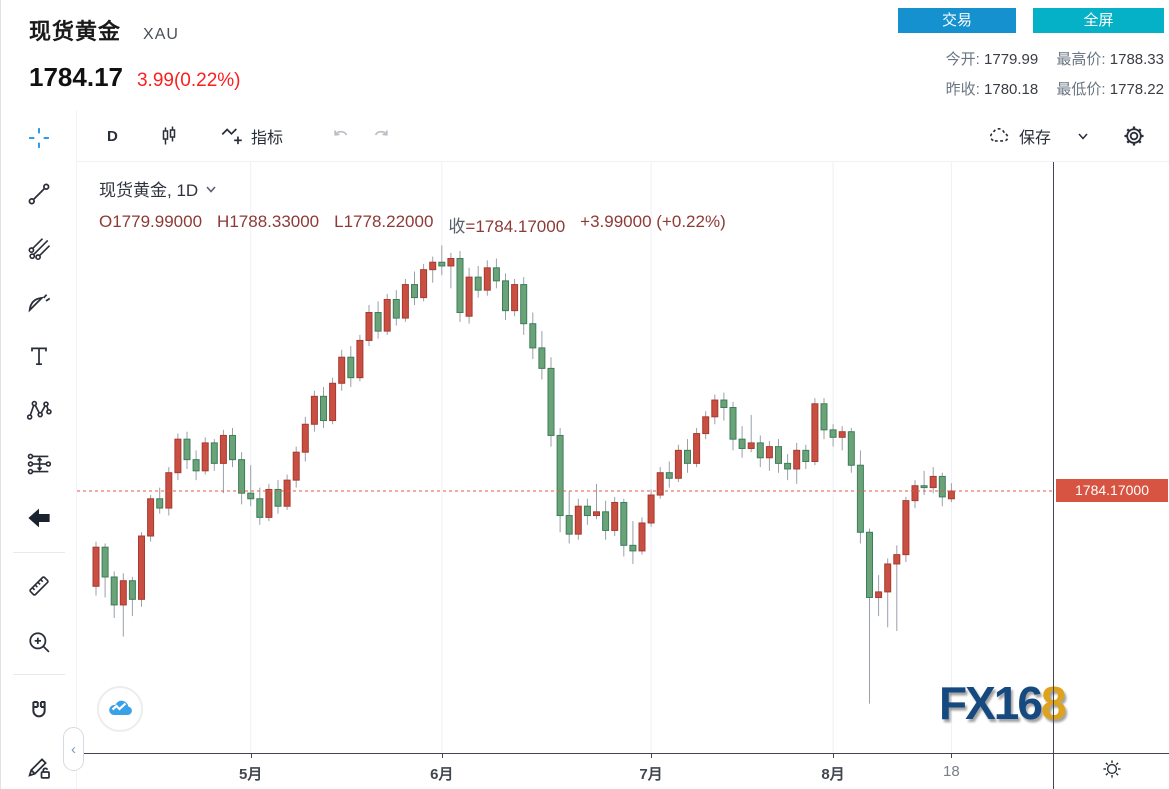  I want to click on cloud-chart-icon, so click(120, 709).